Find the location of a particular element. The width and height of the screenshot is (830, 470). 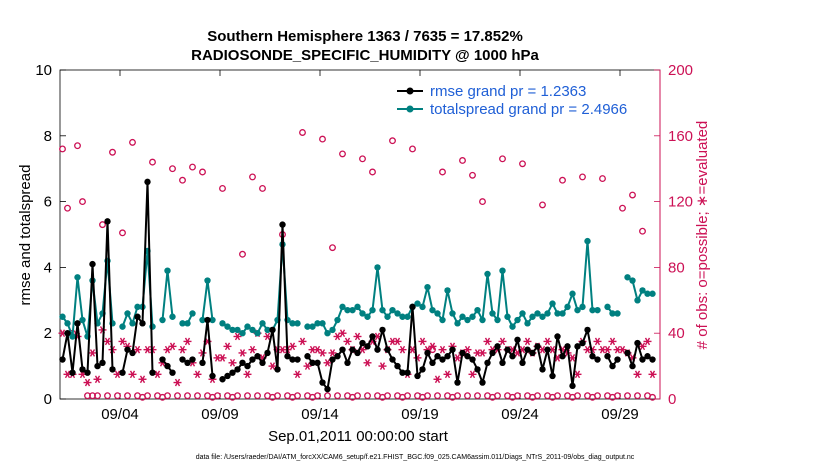

chart-subtitle: RADIOSONDE_SPECIFIC_HUMIDITY @ 1000 hPa is located at coordinates (365, 55).